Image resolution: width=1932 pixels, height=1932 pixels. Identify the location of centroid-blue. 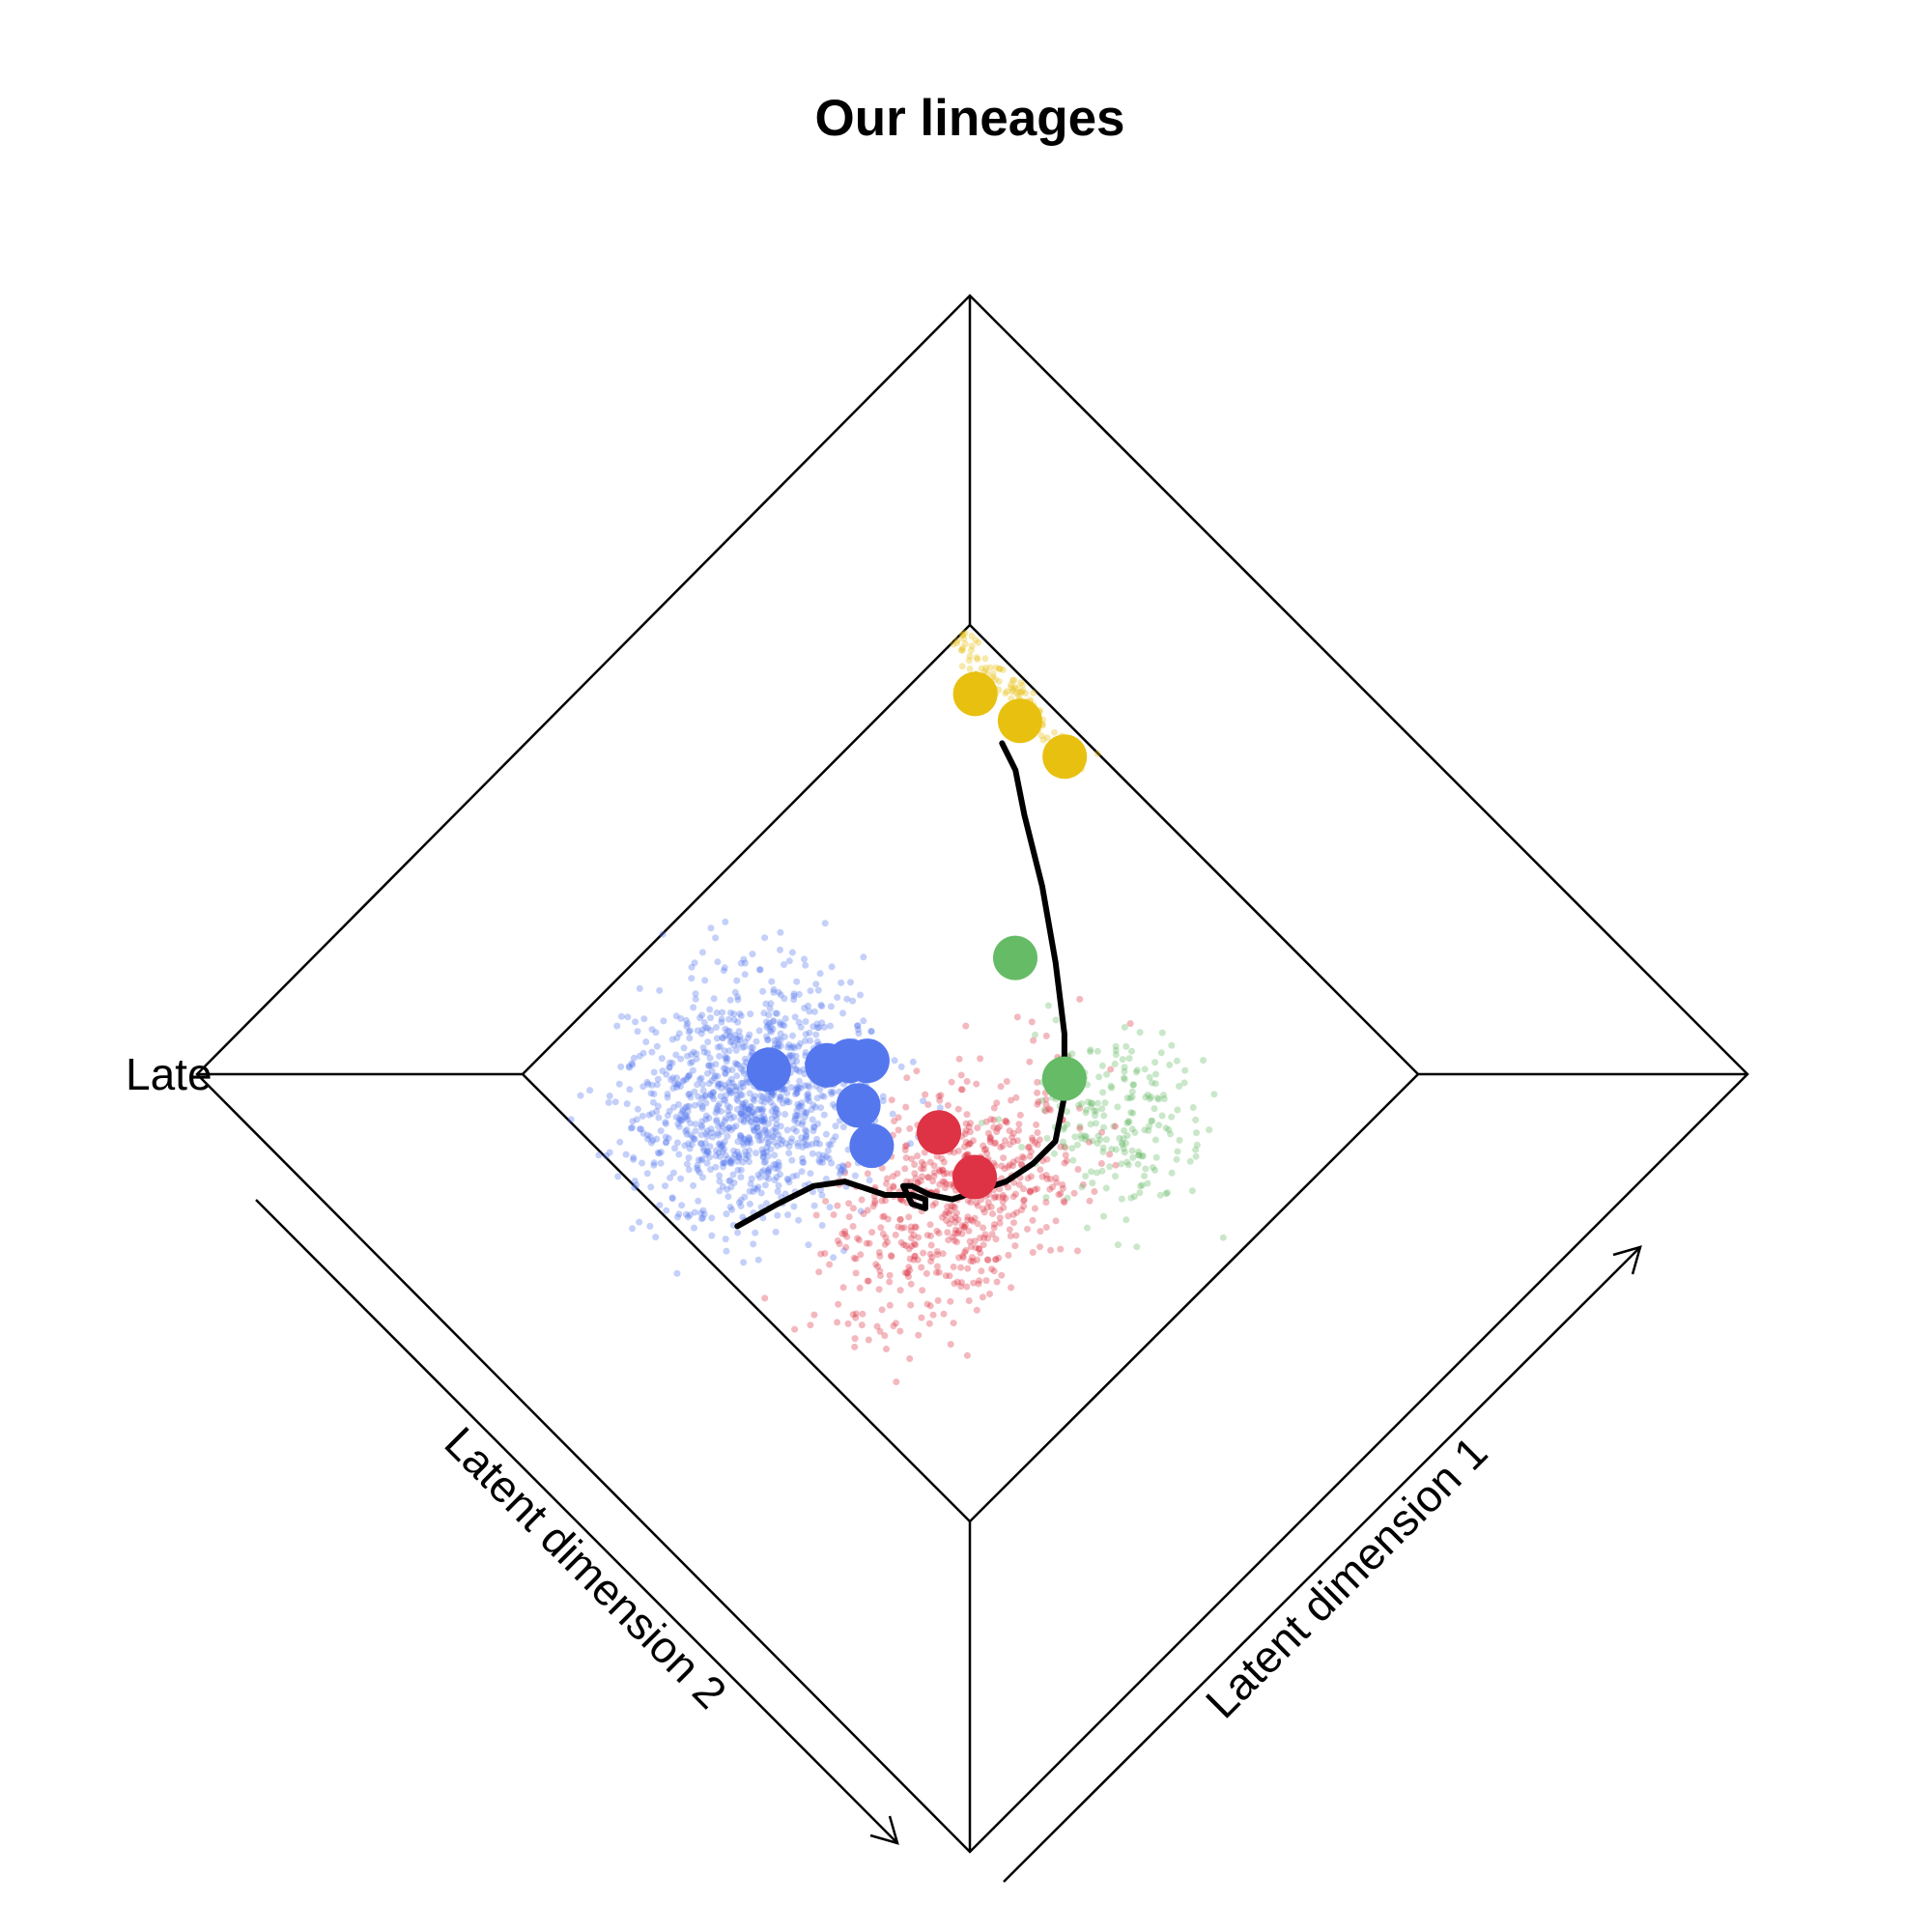
(872, 1146).